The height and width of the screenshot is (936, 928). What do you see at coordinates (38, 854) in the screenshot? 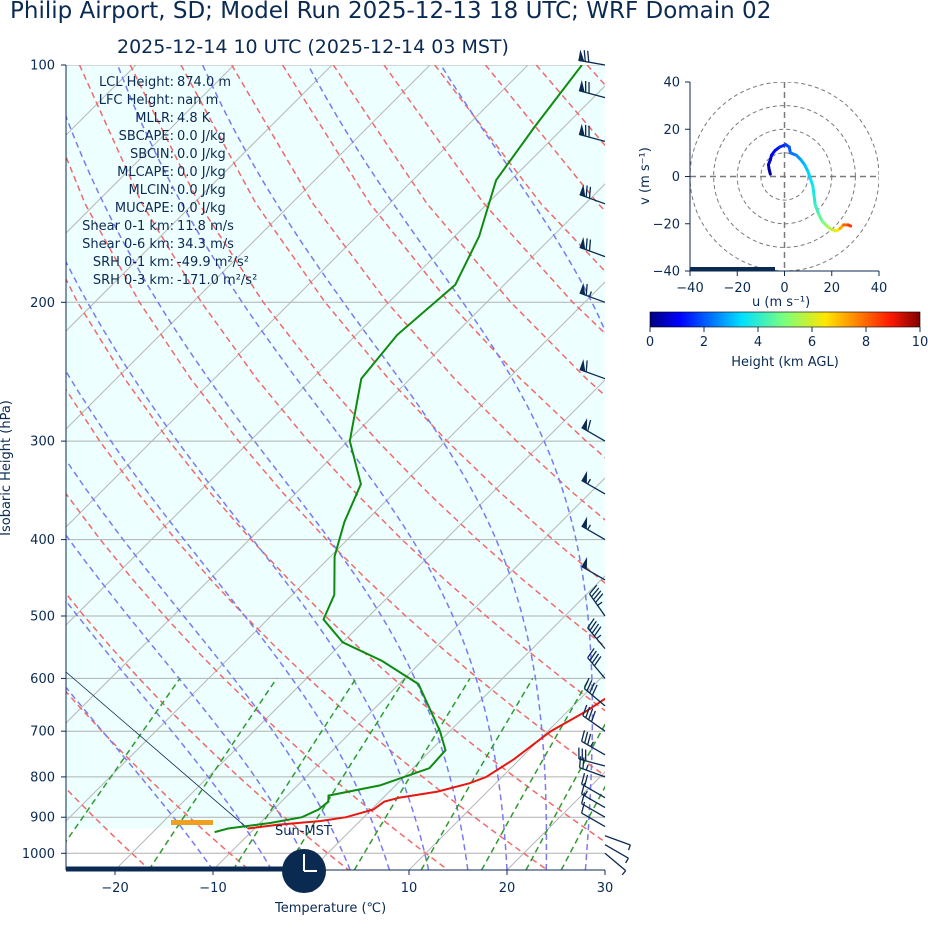
I see `y-tick-label: 1000` at bounding box center [38, 854].